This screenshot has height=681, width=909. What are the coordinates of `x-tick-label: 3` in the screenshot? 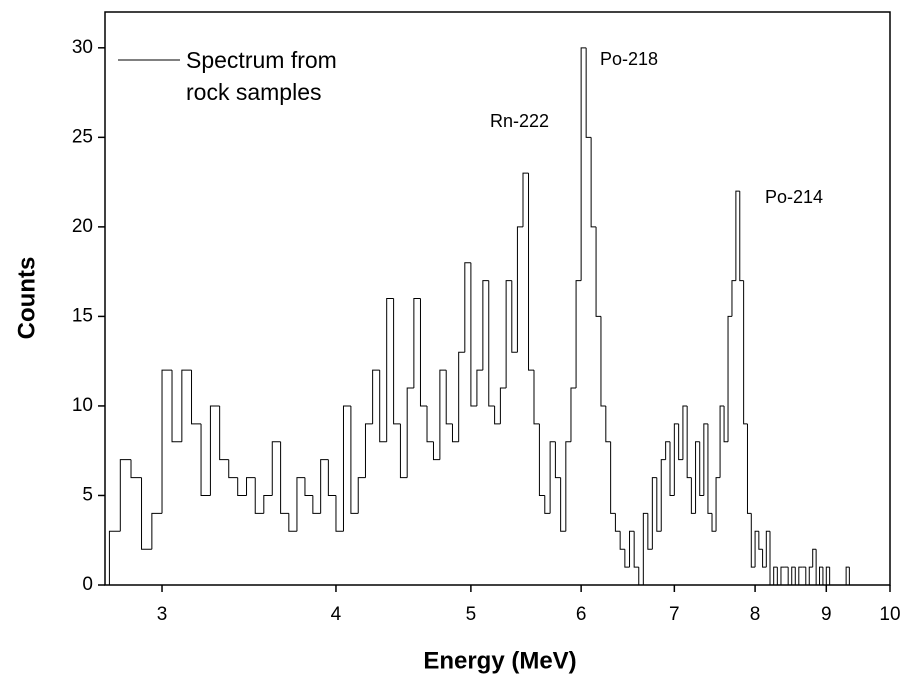 It's located at (162, 614).